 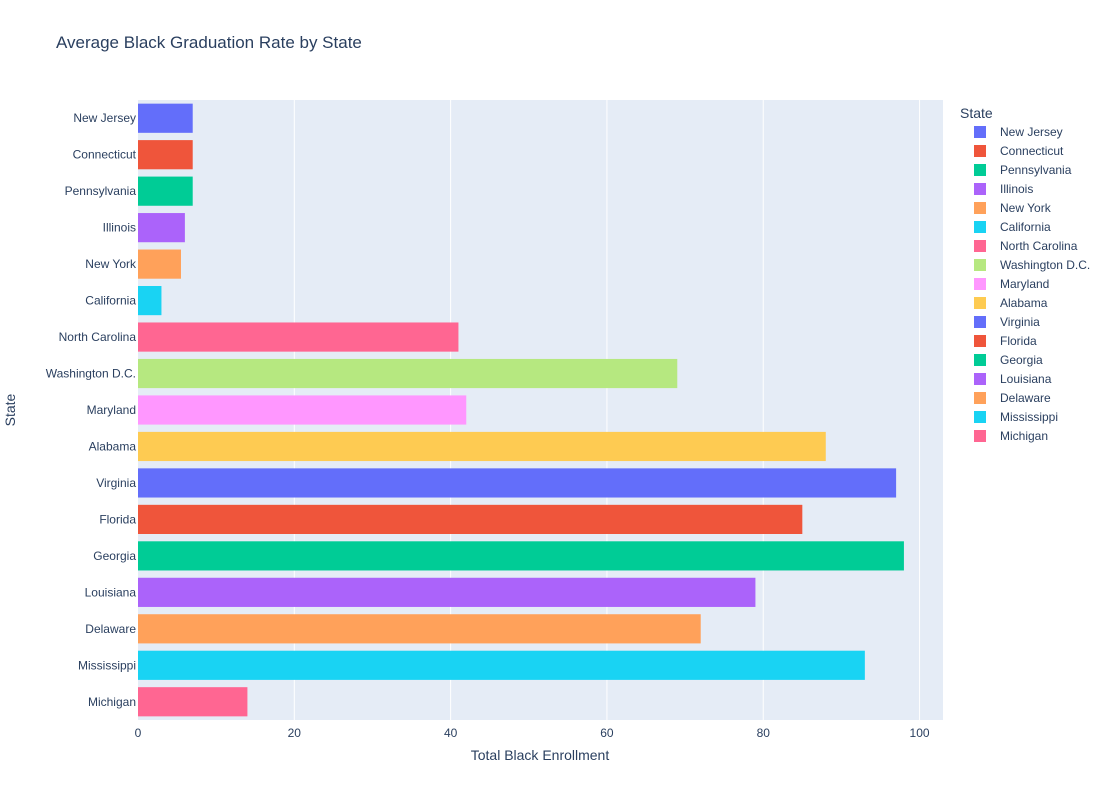 I want to click on legend-item: Mississippi, so click(x=1016, y=417).